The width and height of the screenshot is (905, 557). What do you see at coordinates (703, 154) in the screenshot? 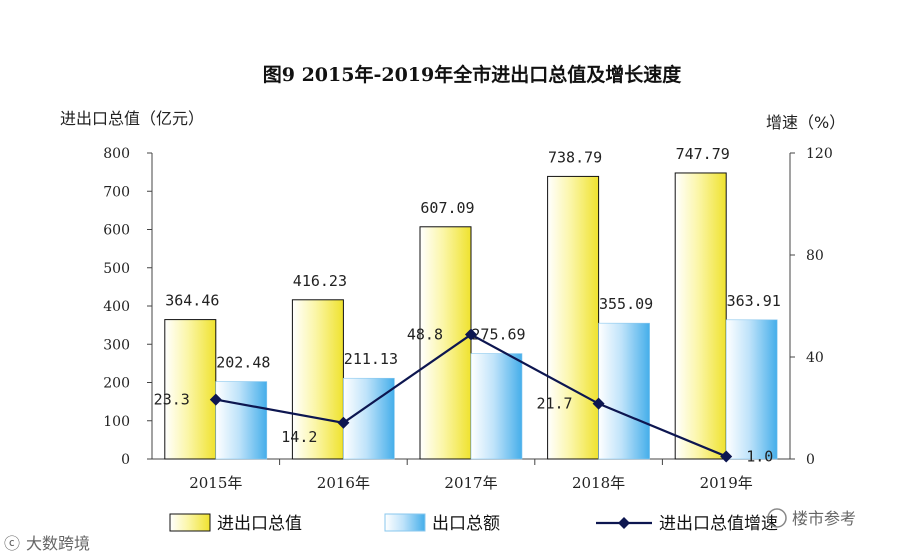
I see `label-total-2019年: 747.79` at bounding box center [703, 154].